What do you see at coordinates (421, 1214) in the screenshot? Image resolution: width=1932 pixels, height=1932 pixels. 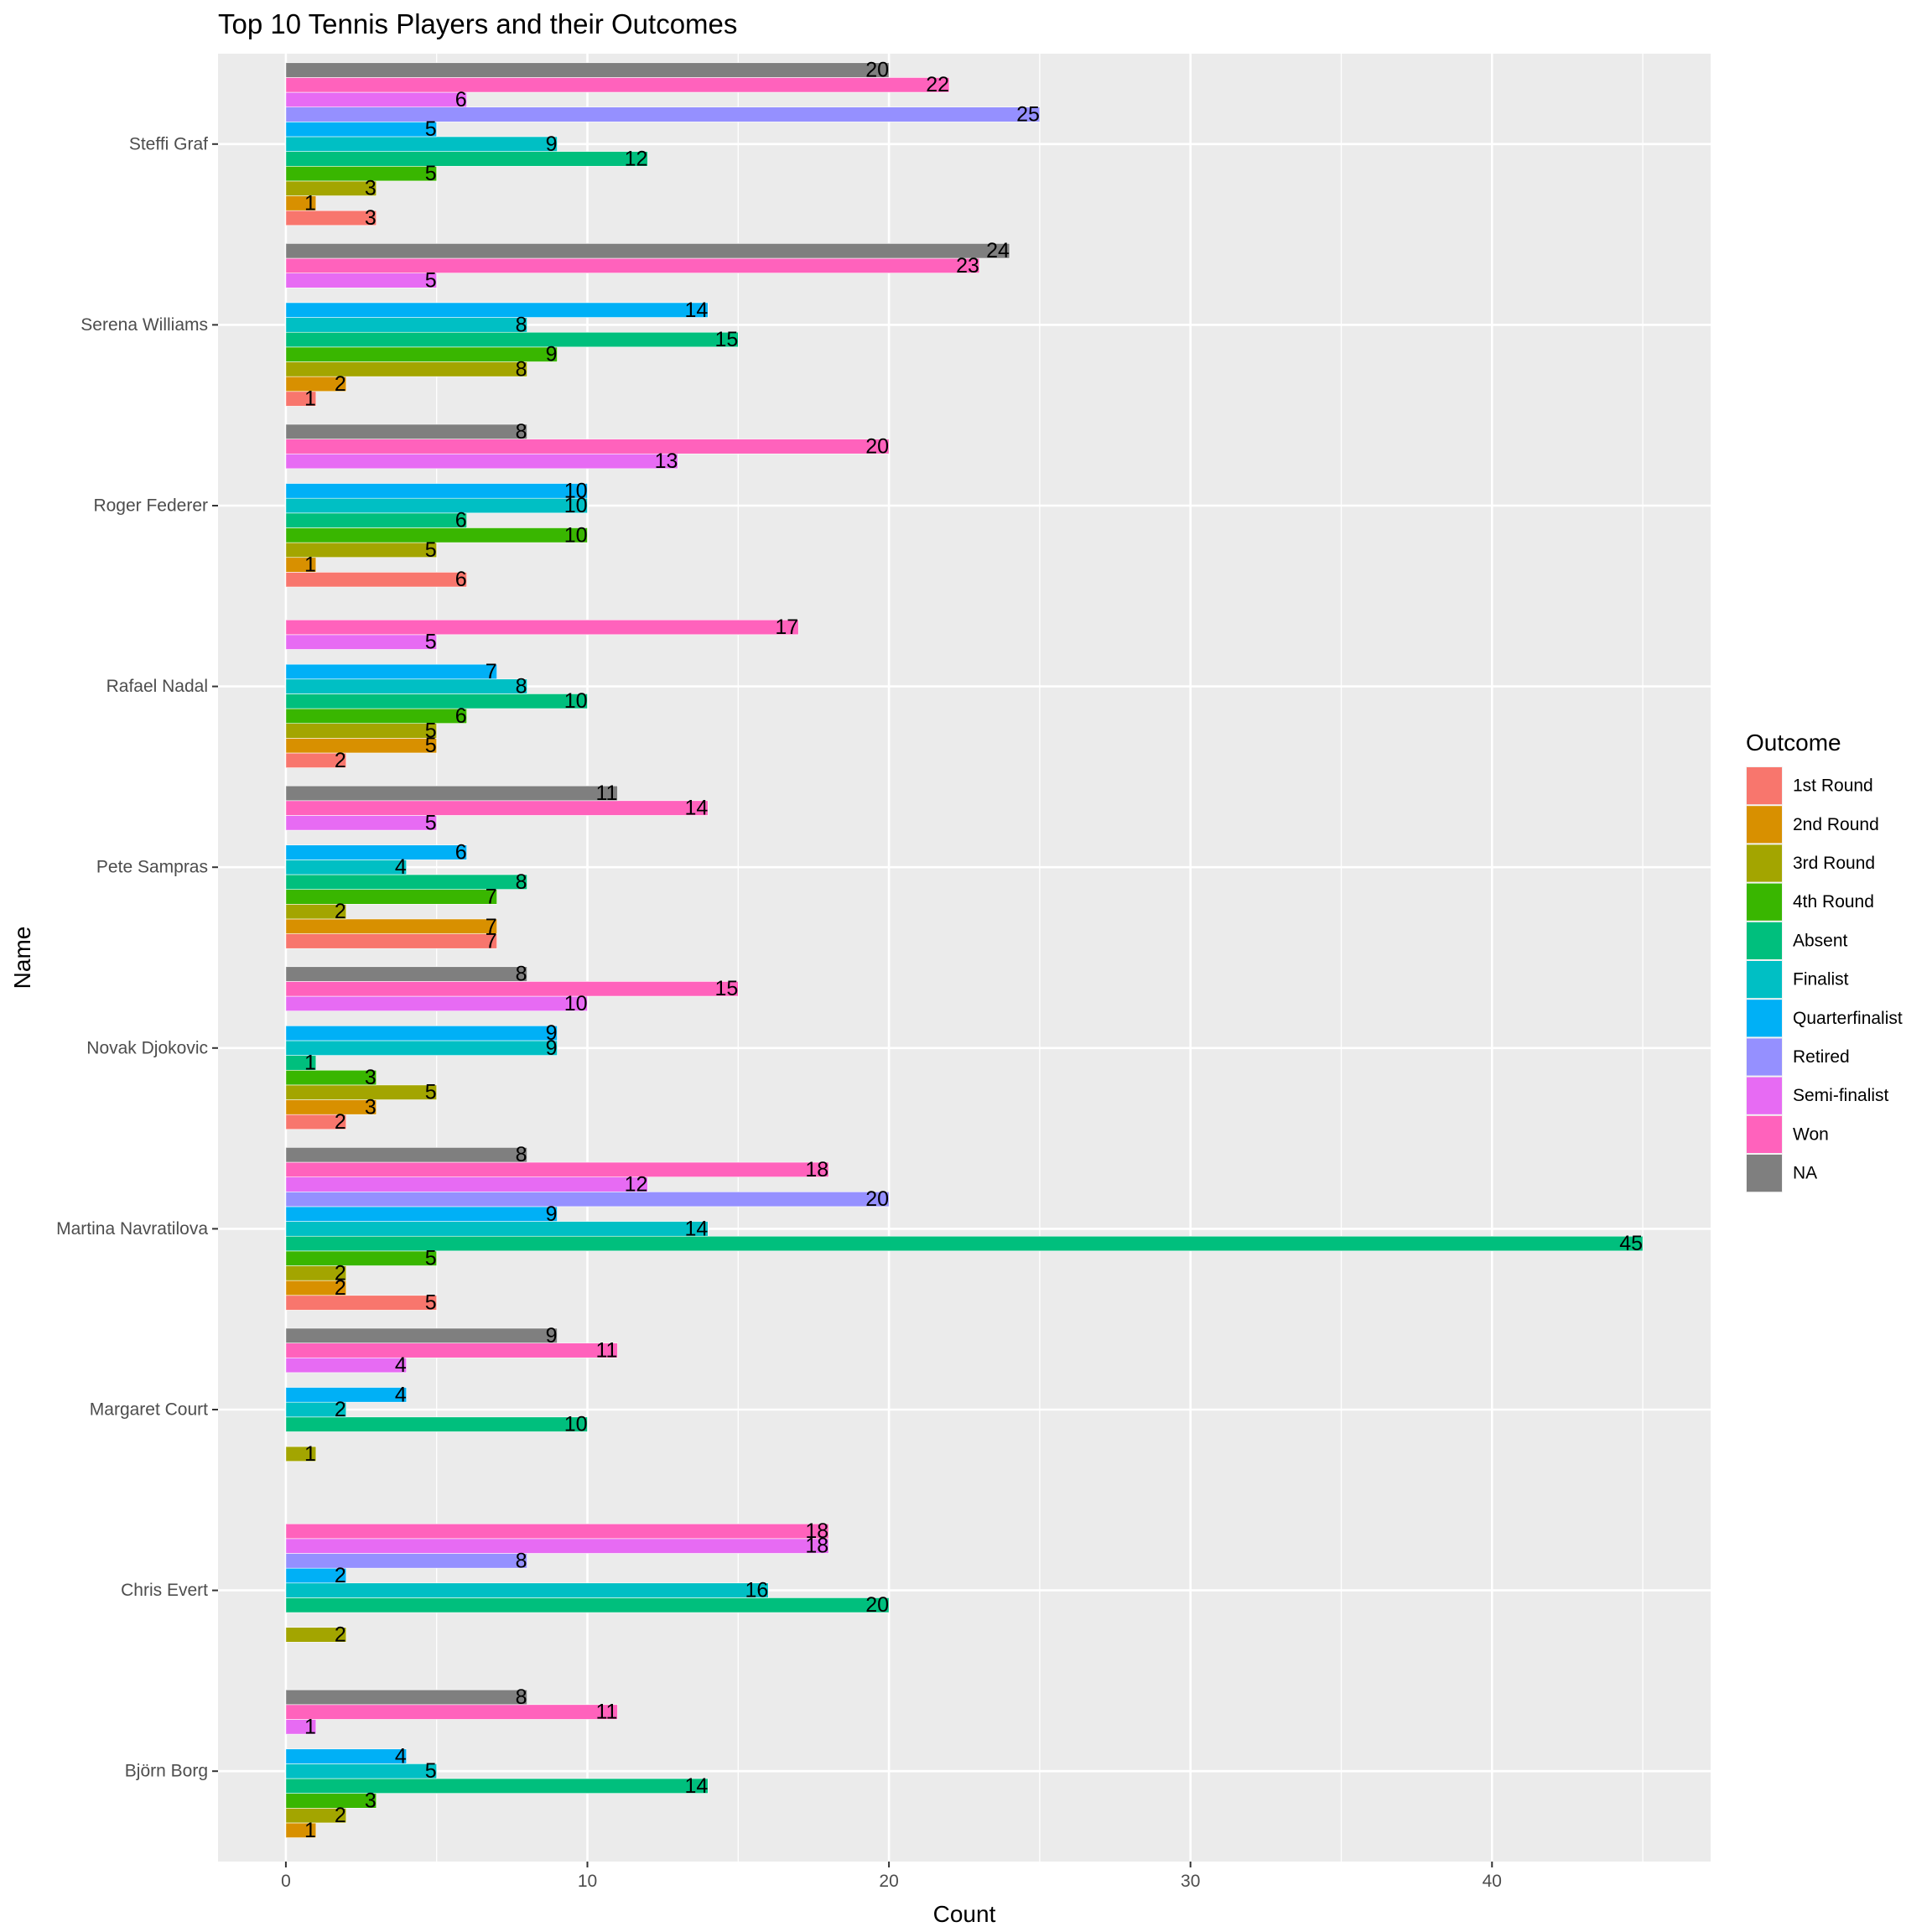 I see `bar-martina-navratilova-quarterfinalist` at bounding box center [421, 1214].